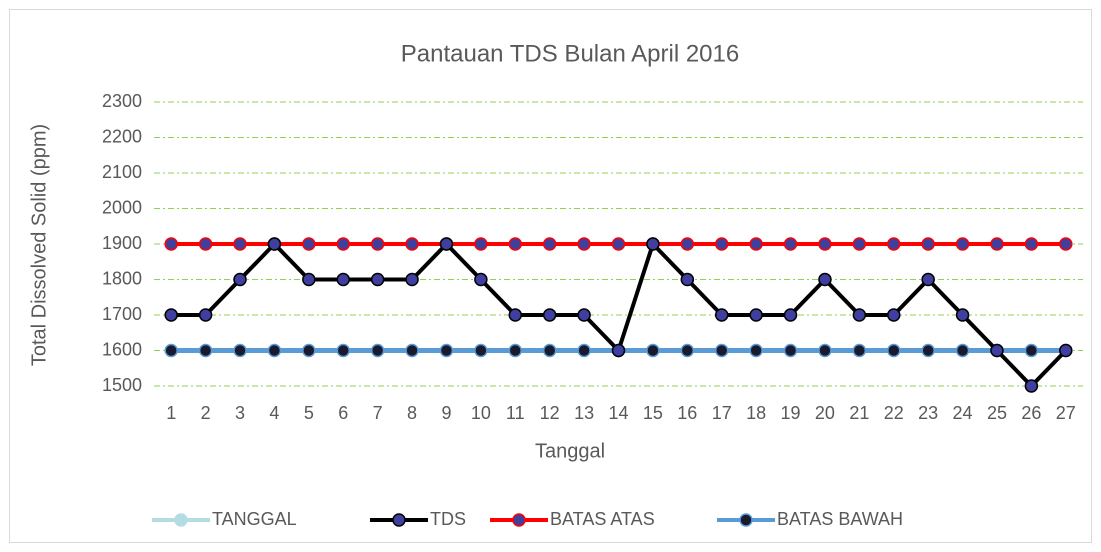  Describe the element at coordinates (481, 413) in the screenshot. I see `x-tick-label: 10` at that location.